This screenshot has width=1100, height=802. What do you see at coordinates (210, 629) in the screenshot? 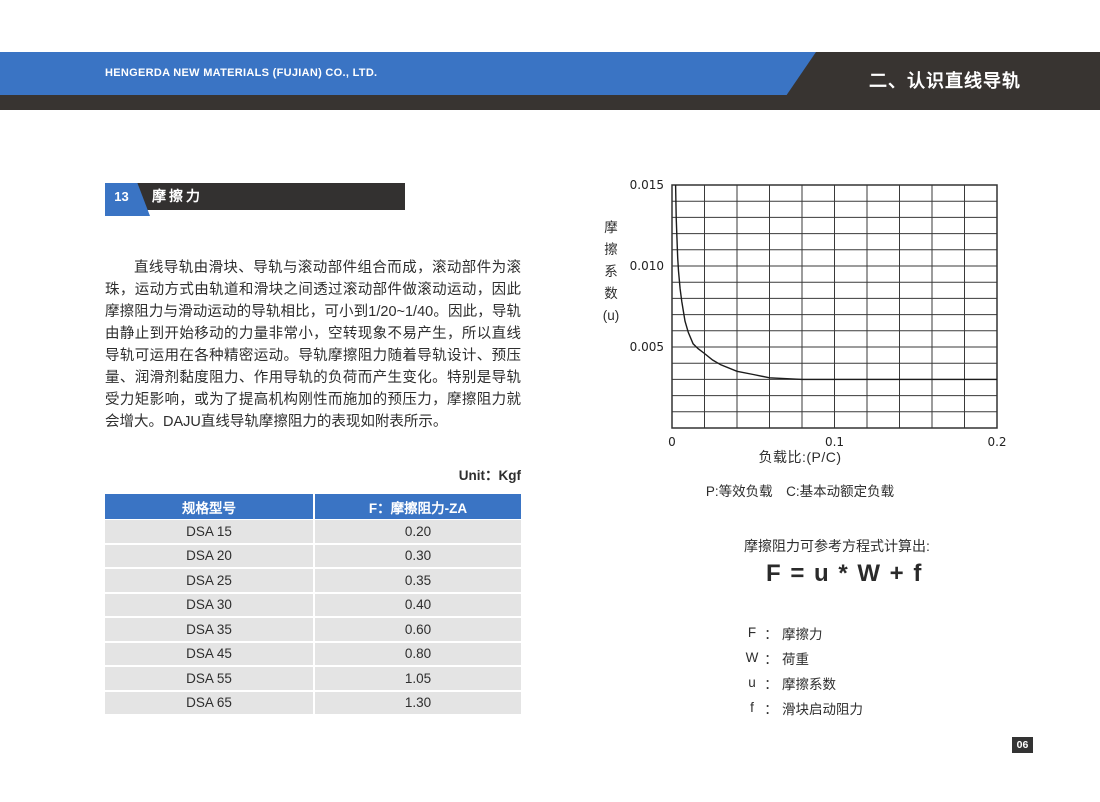
I see `table-cell-model: DSA 35` at bounding box center [210, 629].